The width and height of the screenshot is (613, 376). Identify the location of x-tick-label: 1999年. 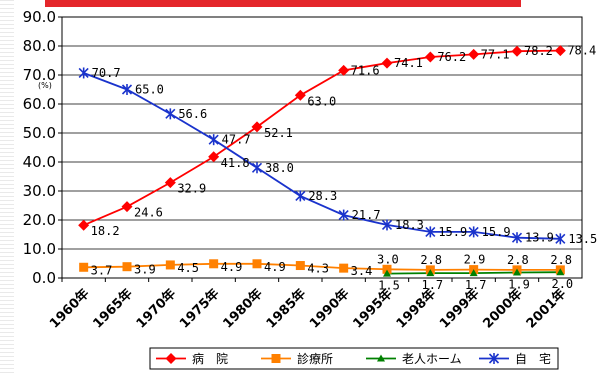
(459, 309).